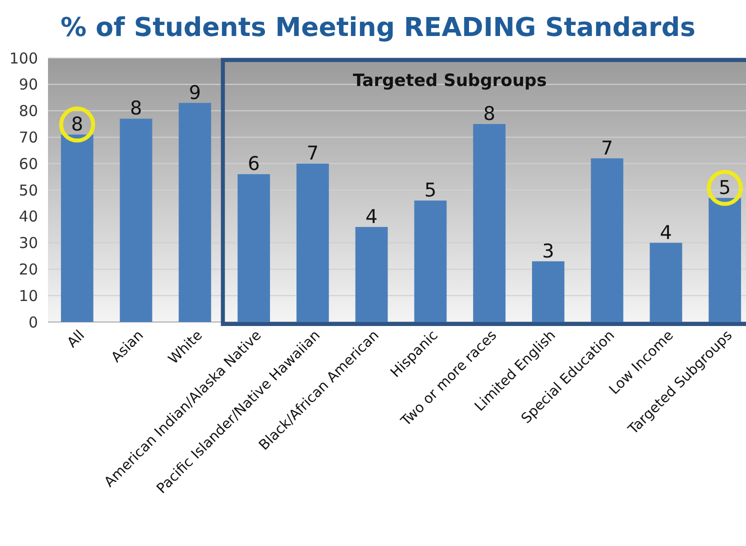 This screenshot has height=546, width=746. What do you see at coordinates (28, 243) in the screenshot?
I see `y-tick-label: 30` at bounding box center [28, 243].